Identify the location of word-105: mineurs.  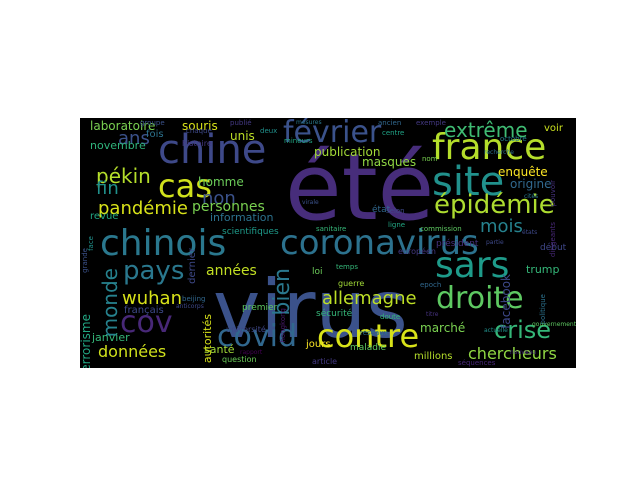
(298, 141).